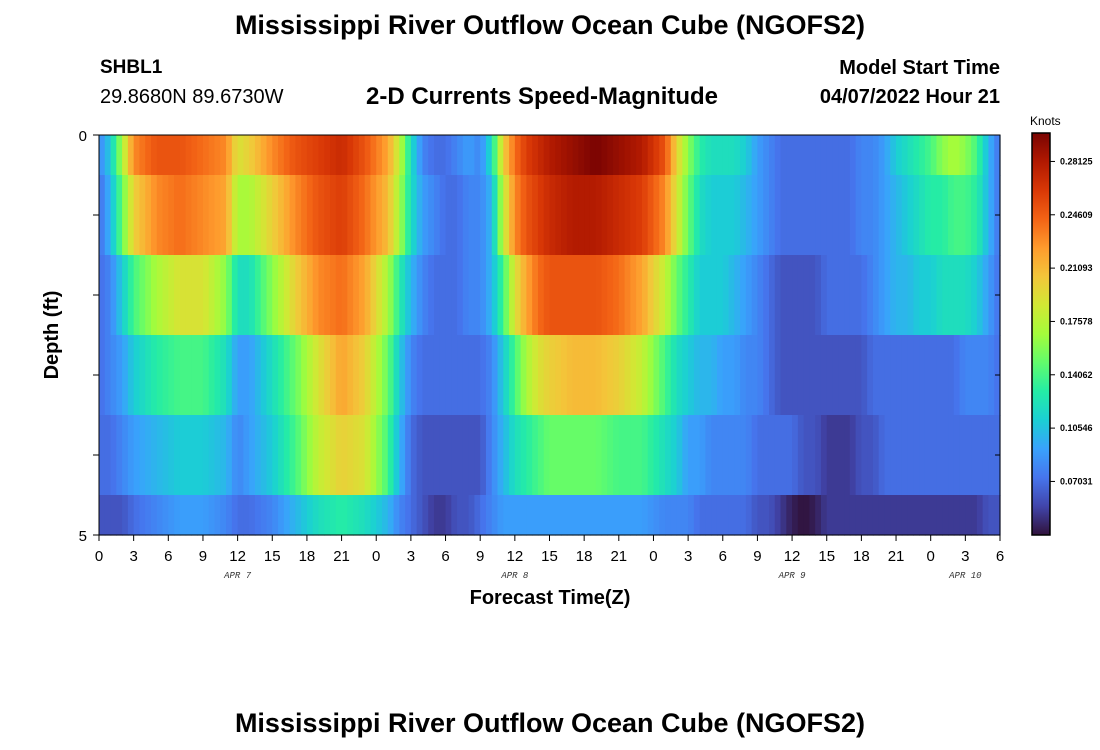 This screenshot has height=750, width=1100. What do you see at coordinates (131, 67) in the screenshot?
I see `station-id: SHBL1` at bounding box center [131, 67].